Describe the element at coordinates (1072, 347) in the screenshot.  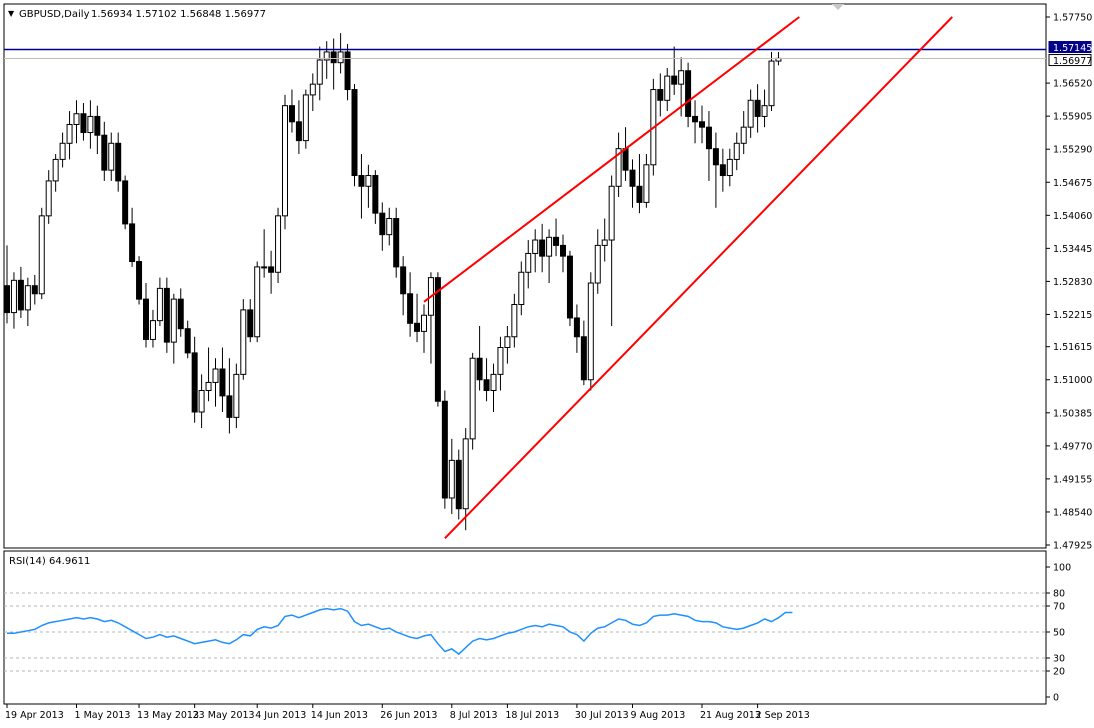
I see `price-tick-label: 1.51615` at that location.